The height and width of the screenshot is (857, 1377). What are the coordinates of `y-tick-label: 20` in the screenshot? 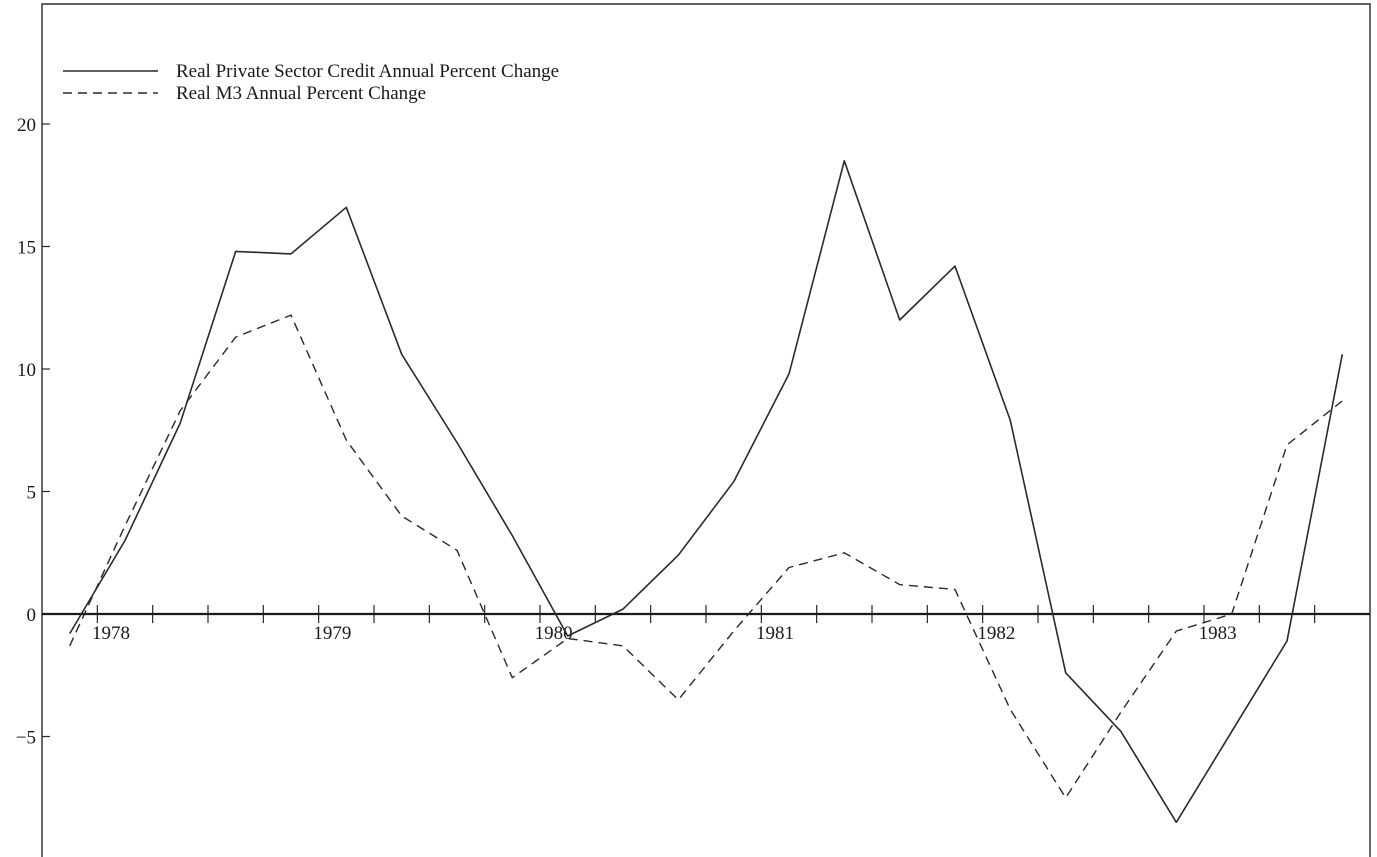 It's located at (26, 125).